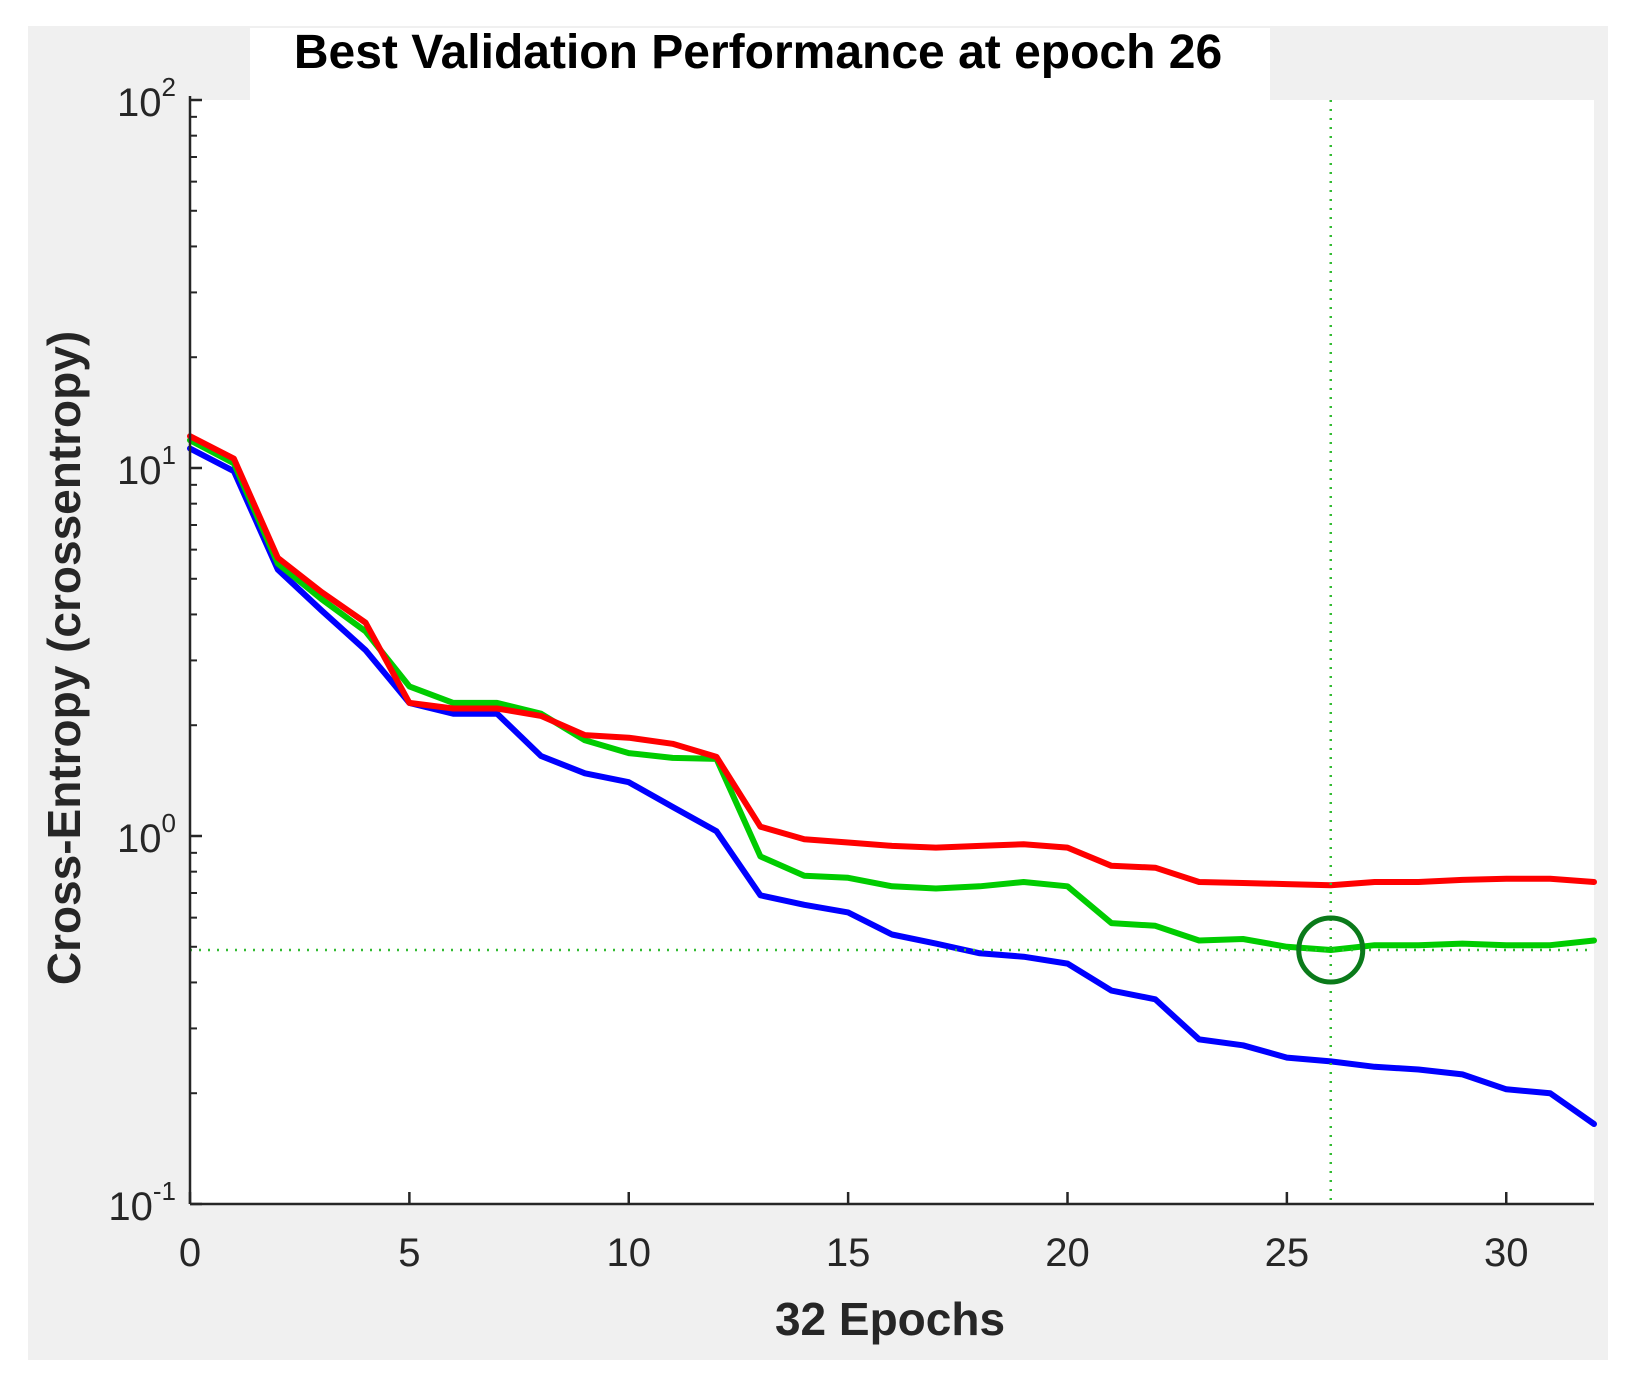 This screenshot has height=1382, width=1628. I want to click on x-tick-label: 25, so click(1287, 1253).